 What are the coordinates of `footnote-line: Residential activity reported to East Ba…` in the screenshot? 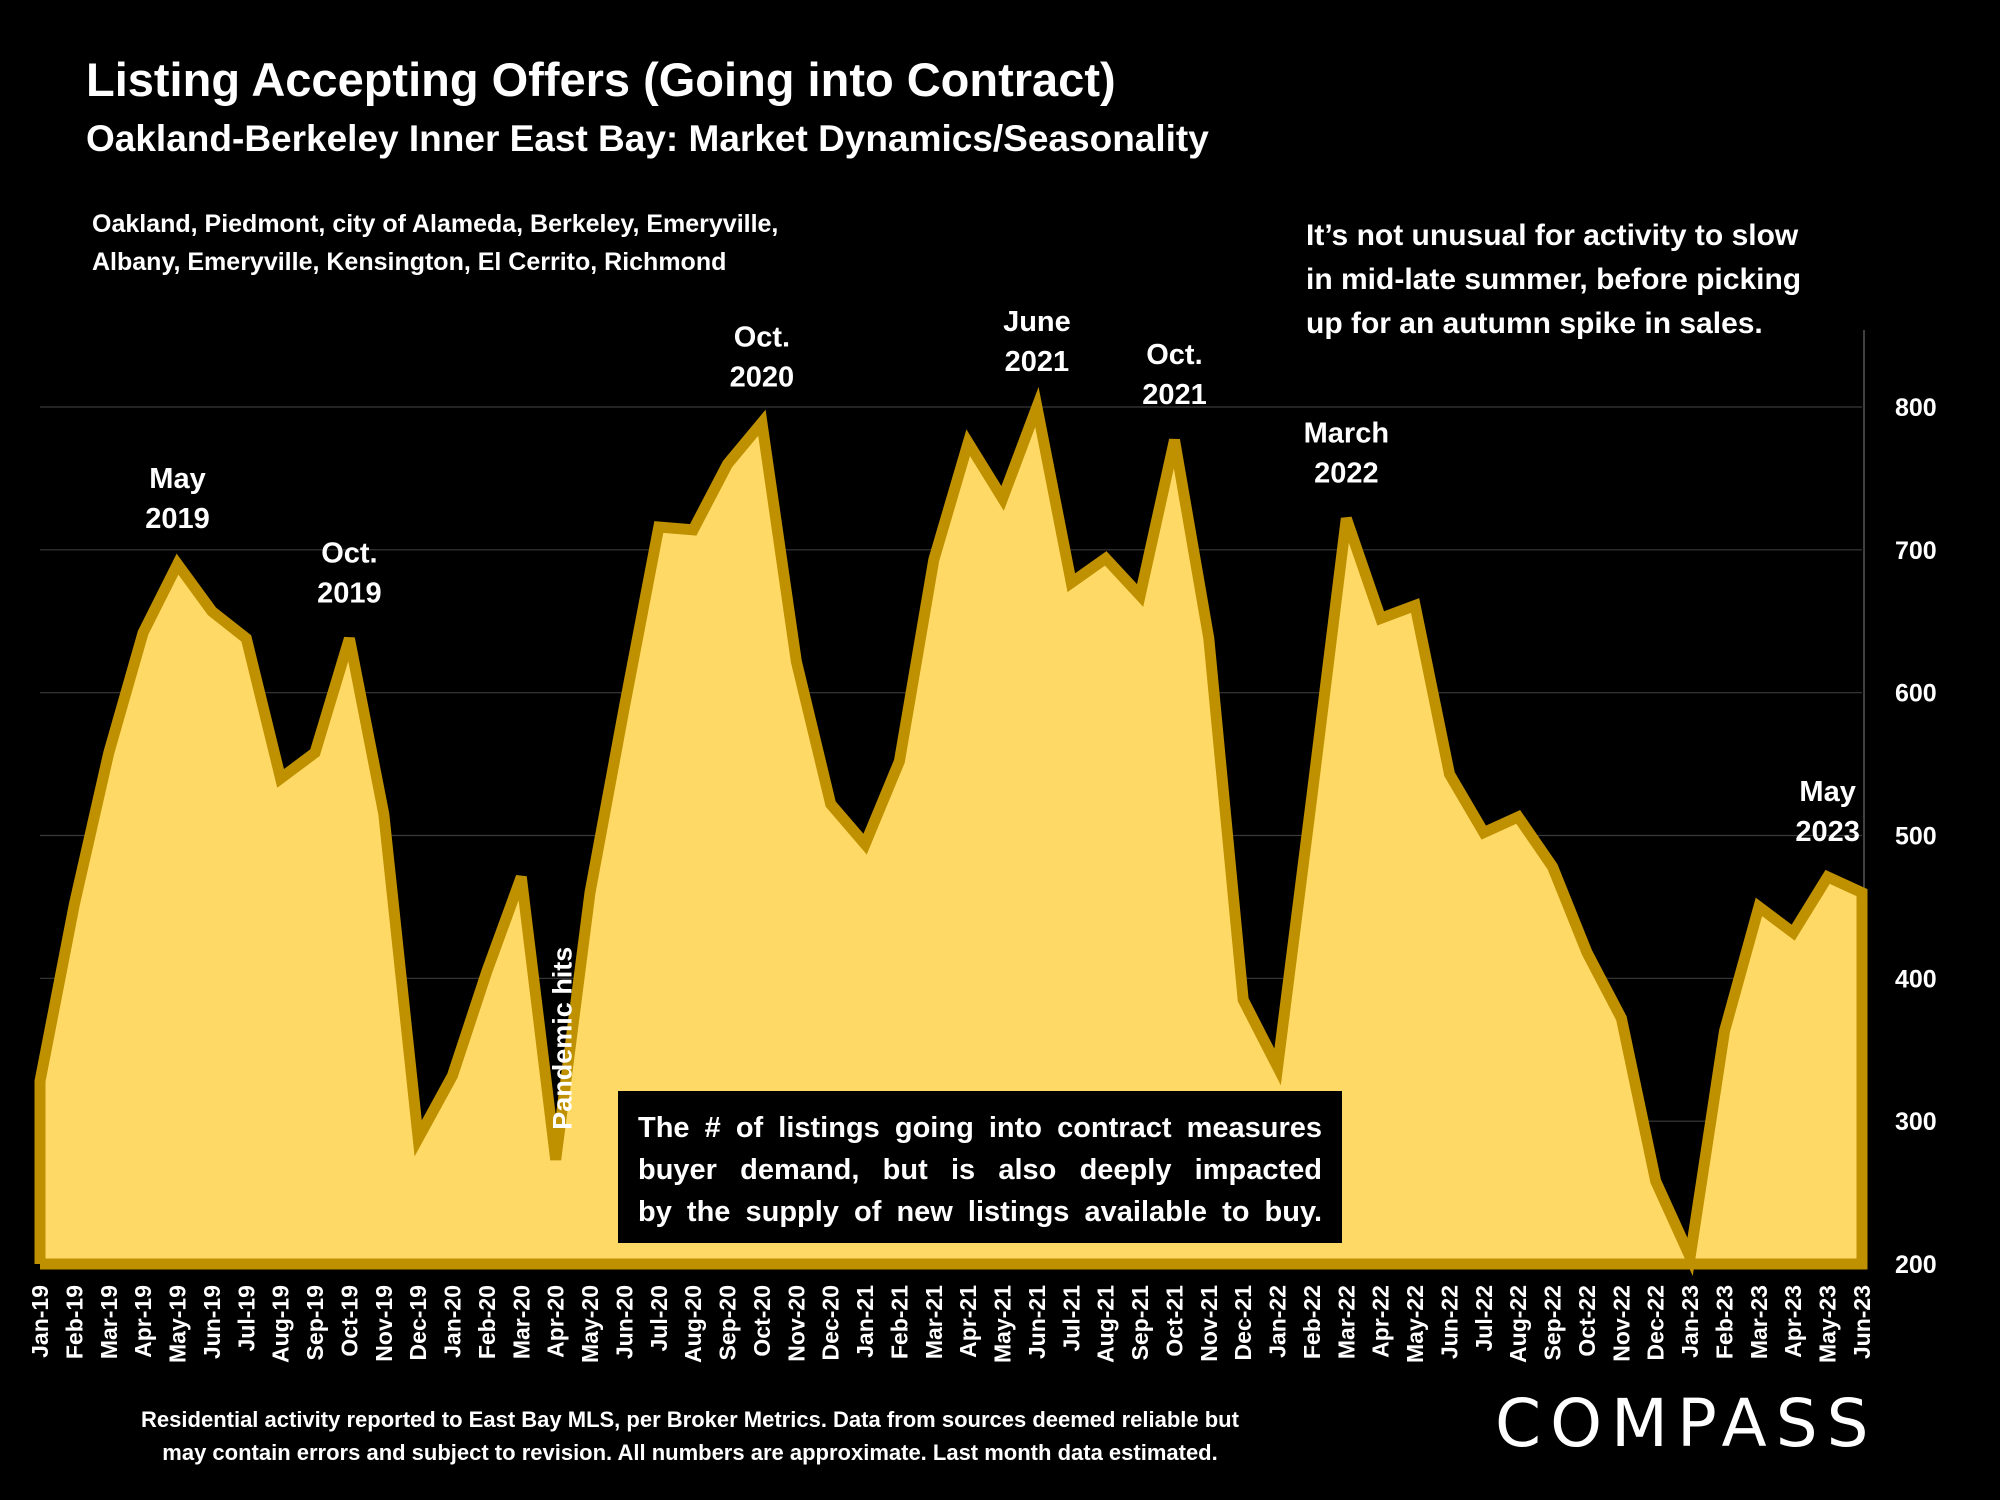 It's located at (690, 1419).